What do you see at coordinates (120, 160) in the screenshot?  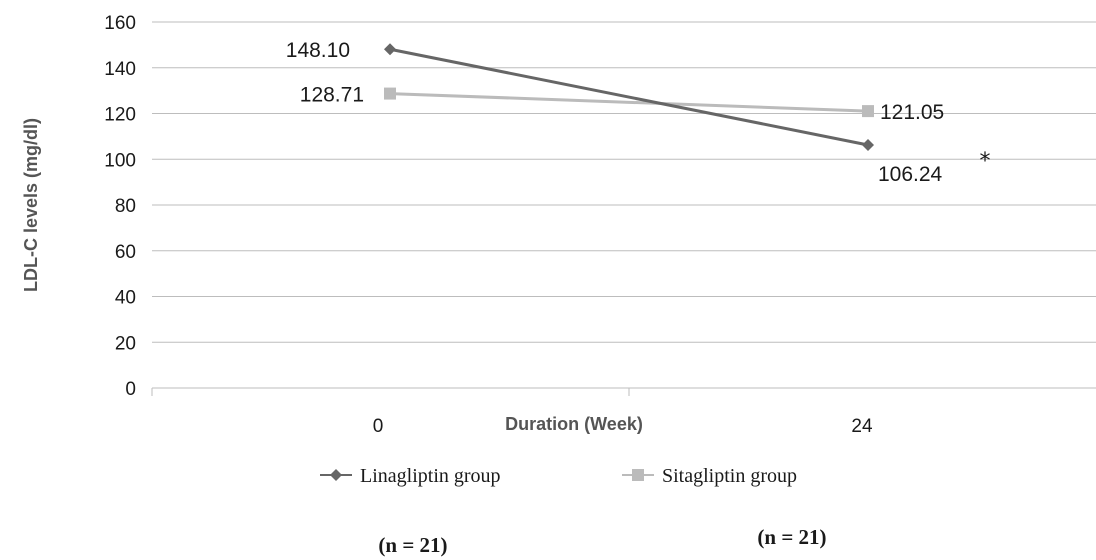 I see `y-tick-label-100: 100` at bounding box center [120, 160].